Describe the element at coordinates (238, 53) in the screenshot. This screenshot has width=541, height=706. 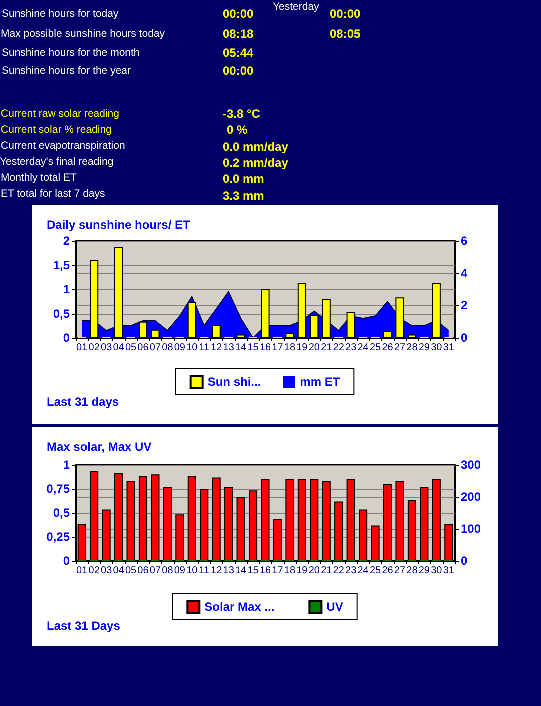
I see `text: 05:44` at that location.